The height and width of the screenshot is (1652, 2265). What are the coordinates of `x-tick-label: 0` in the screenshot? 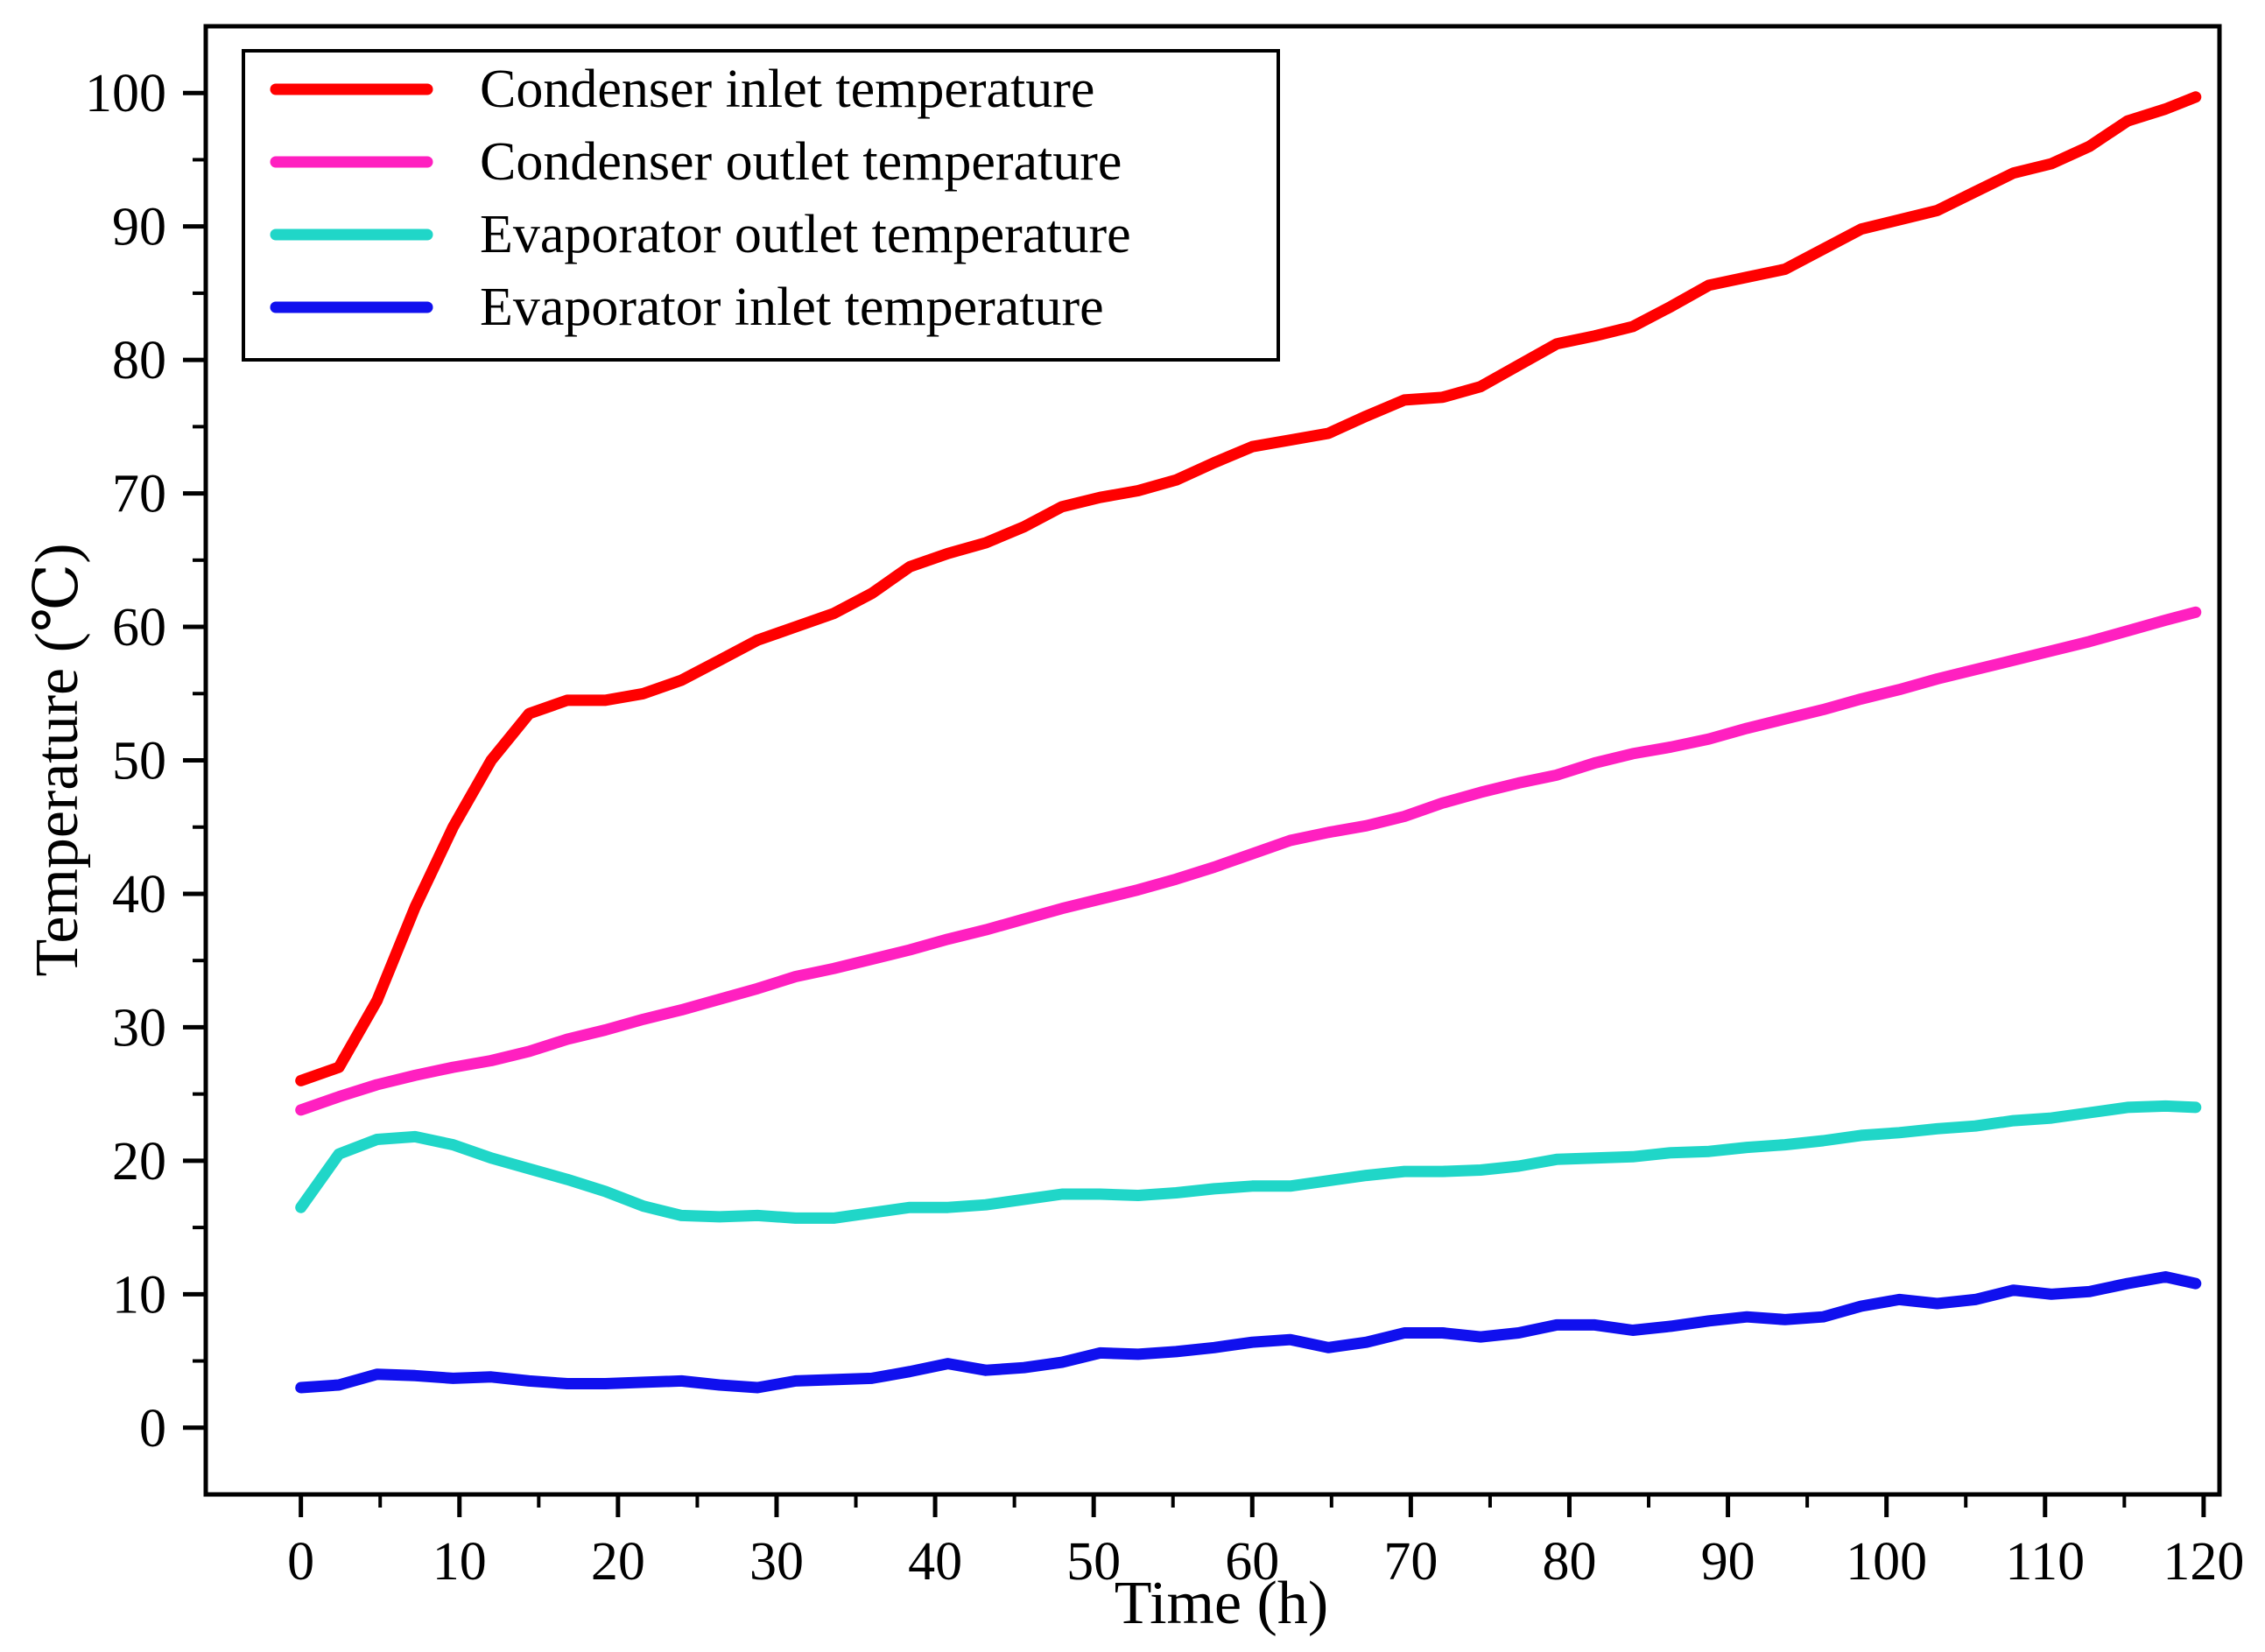 It's located at (300, 1562).